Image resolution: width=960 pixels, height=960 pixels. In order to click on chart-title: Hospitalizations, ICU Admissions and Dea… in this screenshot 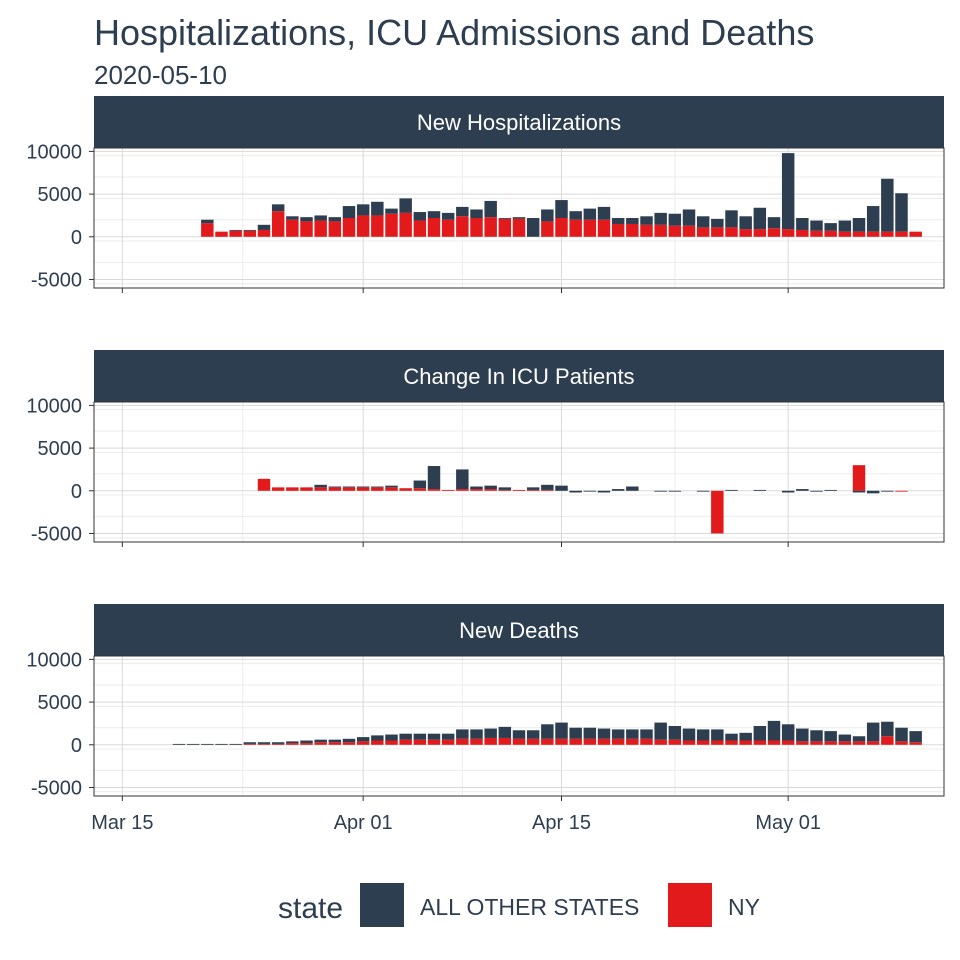, I will do `click(454, 32)`.